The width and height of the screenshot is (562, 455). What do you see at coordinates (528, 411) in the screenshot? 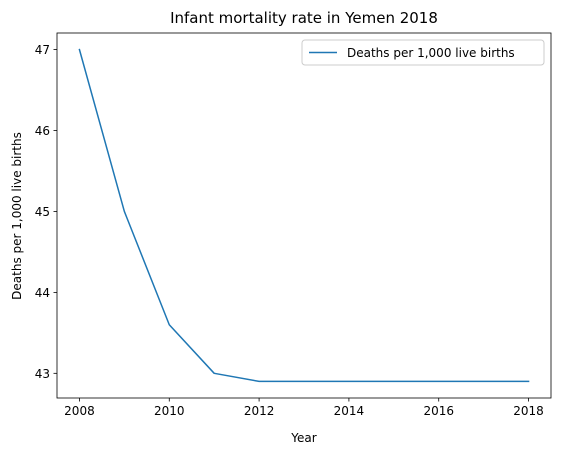
I see `x-tick-label: 2018` at bounding box center [528, 411].